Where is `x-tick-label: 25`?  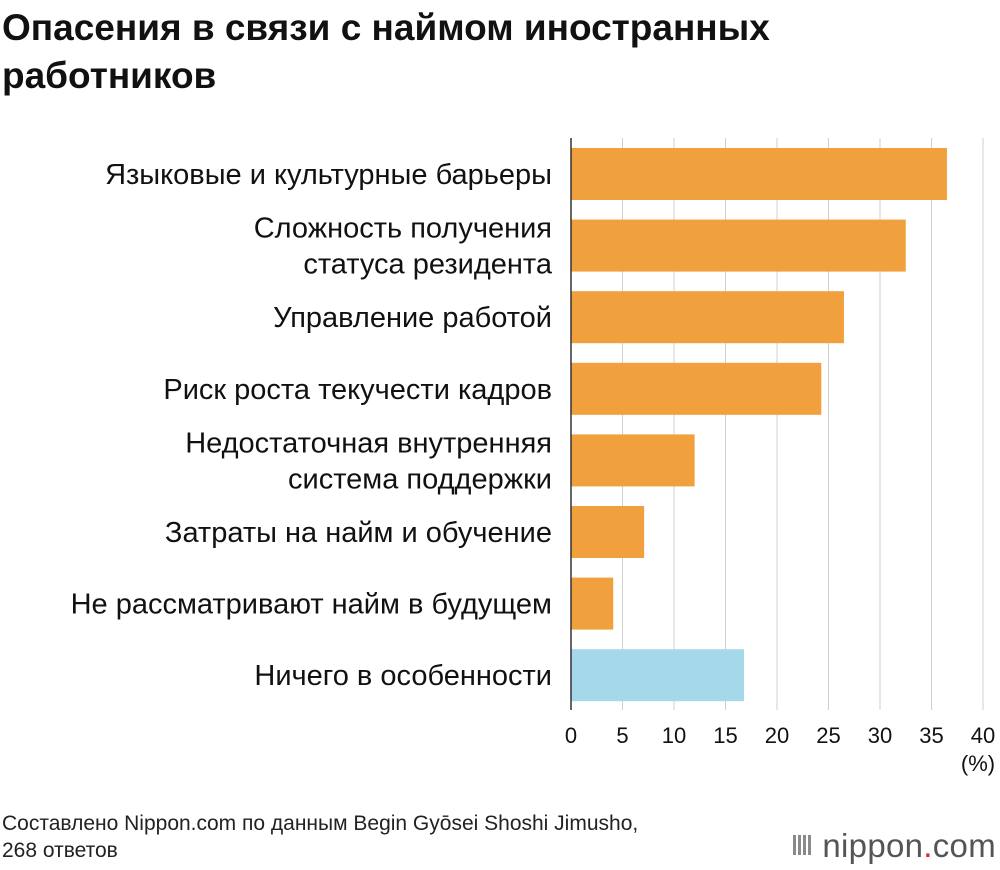 x-tick-label: 25 is located at coordinates (828, 735).